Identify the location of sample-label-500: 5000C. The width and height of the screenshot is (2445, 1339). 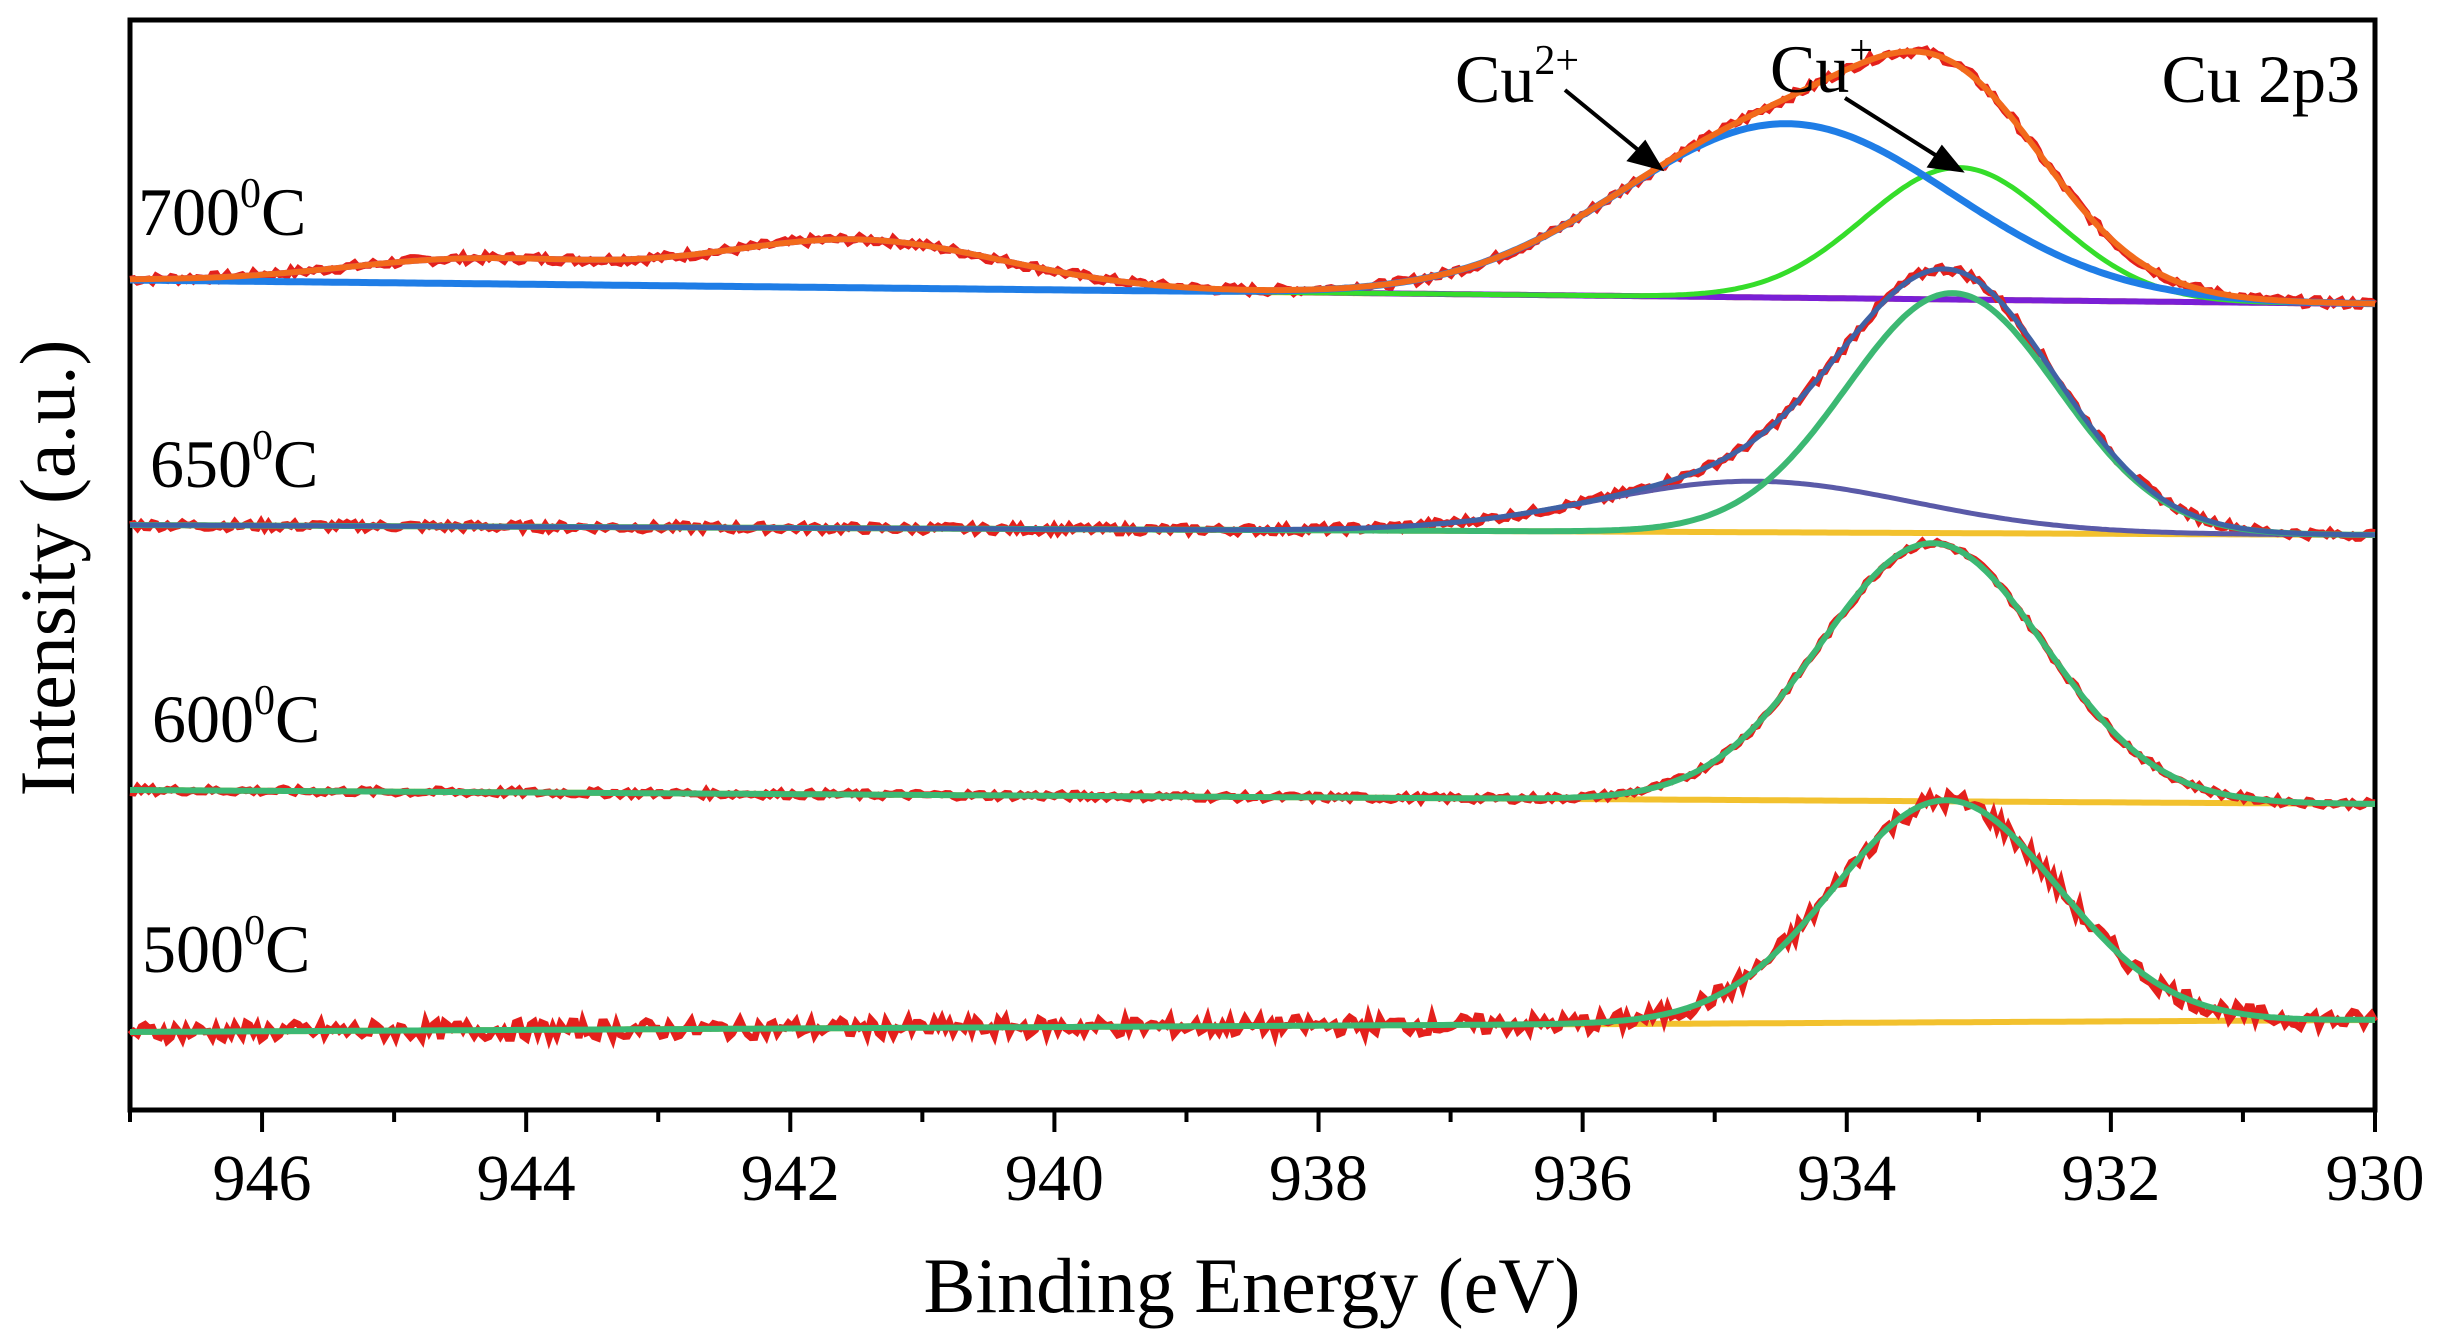
(226, 947).